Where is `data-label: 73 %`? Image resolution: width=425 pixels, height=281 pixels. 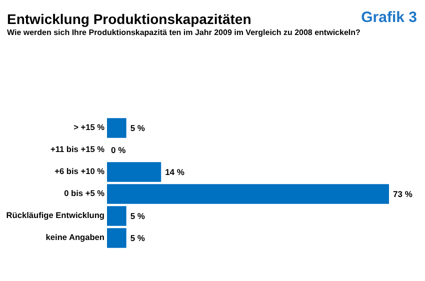
data-label: 73 % is located at coordinates (403, 194).